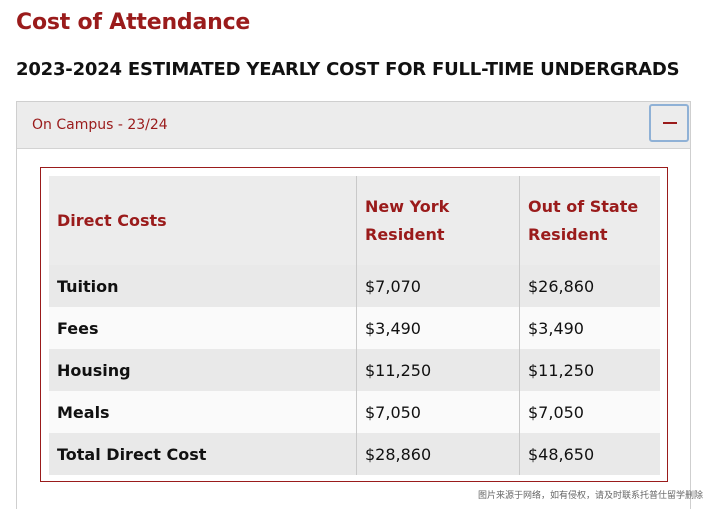 The width and height of the screenshot is (707, 509). I want to click on ny-value: $11,250, so click(438, 370).